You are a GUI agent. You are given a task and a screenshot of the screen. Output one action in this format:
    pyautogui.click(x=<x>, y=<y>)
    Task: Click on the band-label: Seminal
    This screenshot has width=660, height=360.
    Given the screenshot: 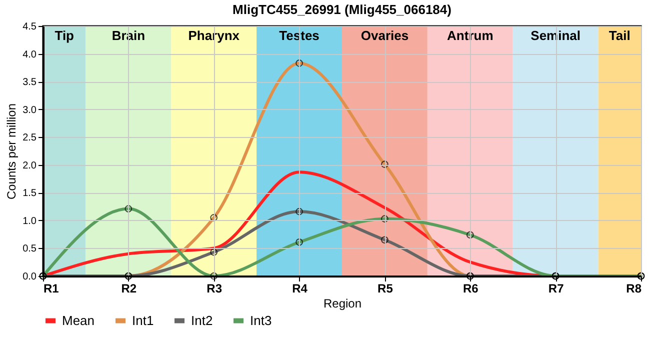 What is the action you would take?
    pyautogui.click(x=555, y=35)
    